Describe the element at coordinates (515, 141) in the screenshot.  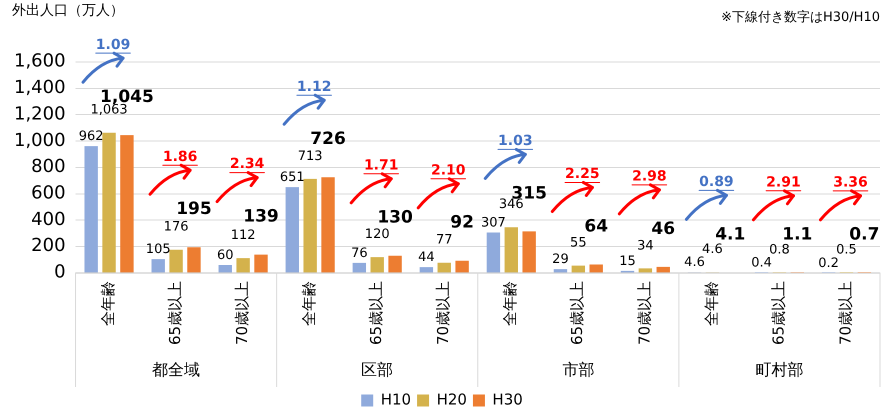
I see `annotation: 1.03` at that location.